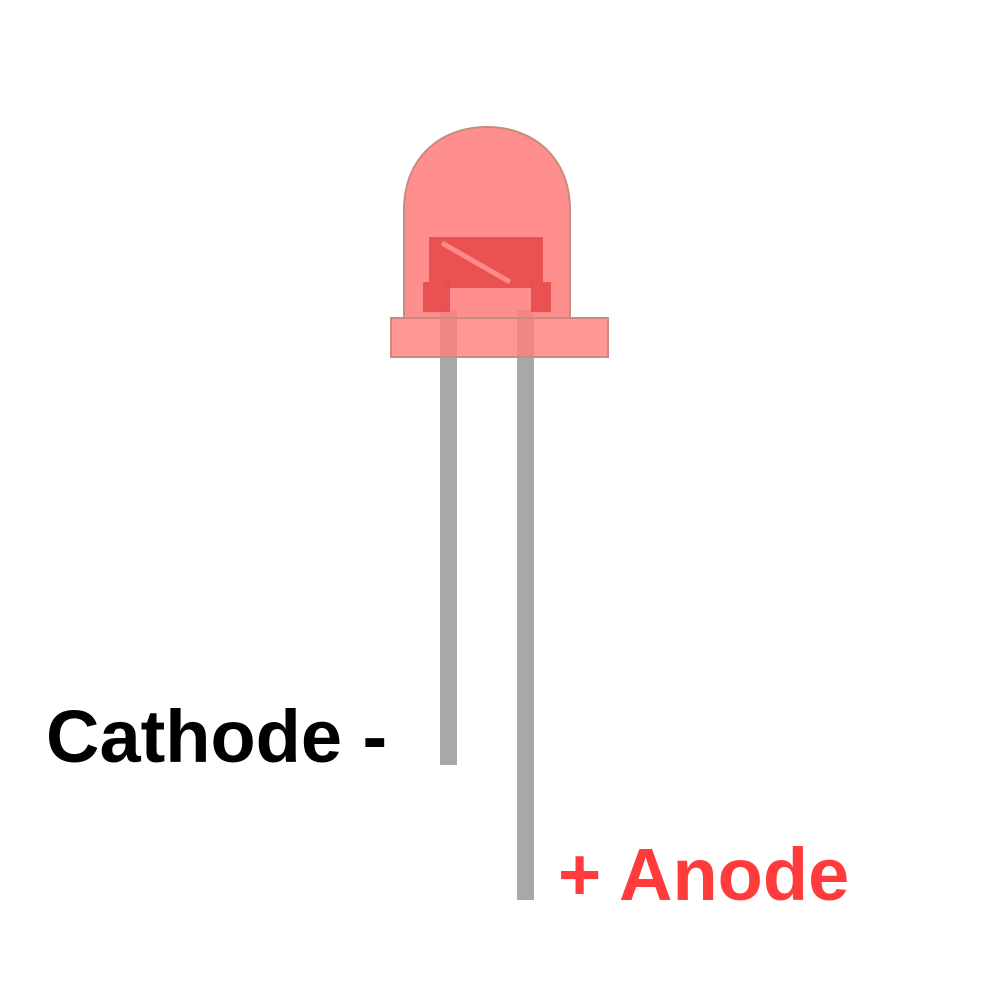 Image resolution: width=1000 pixels, height=1000 pixels. What do you see at coordinates (704, 874) in the screenshot?
I see `anode-label: + Anode` at bounding box center [704, 874].